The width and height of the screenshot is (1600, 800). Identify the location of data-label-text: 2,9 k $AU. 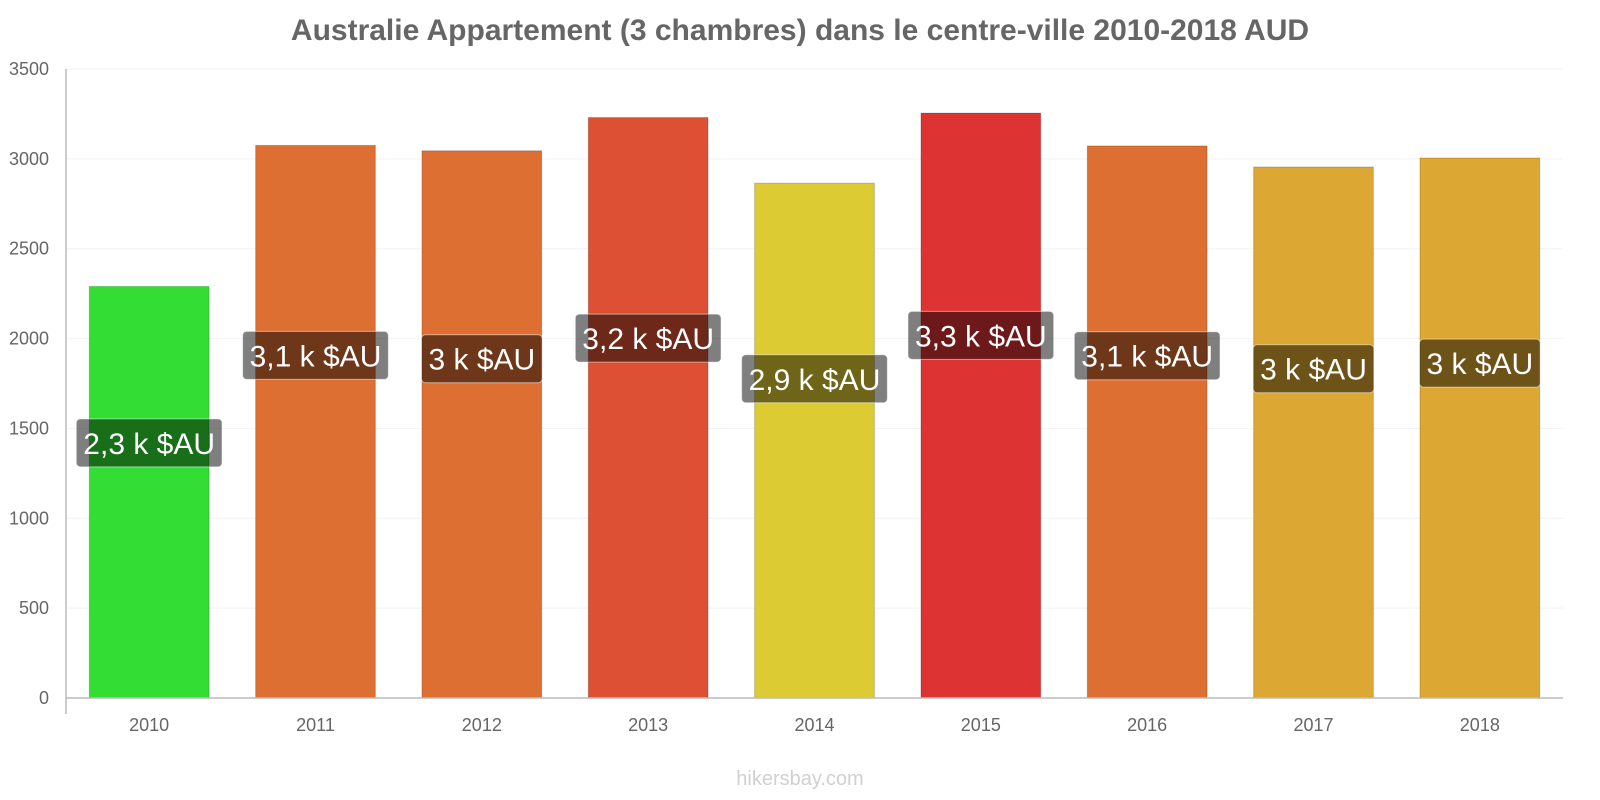
(815, 380).